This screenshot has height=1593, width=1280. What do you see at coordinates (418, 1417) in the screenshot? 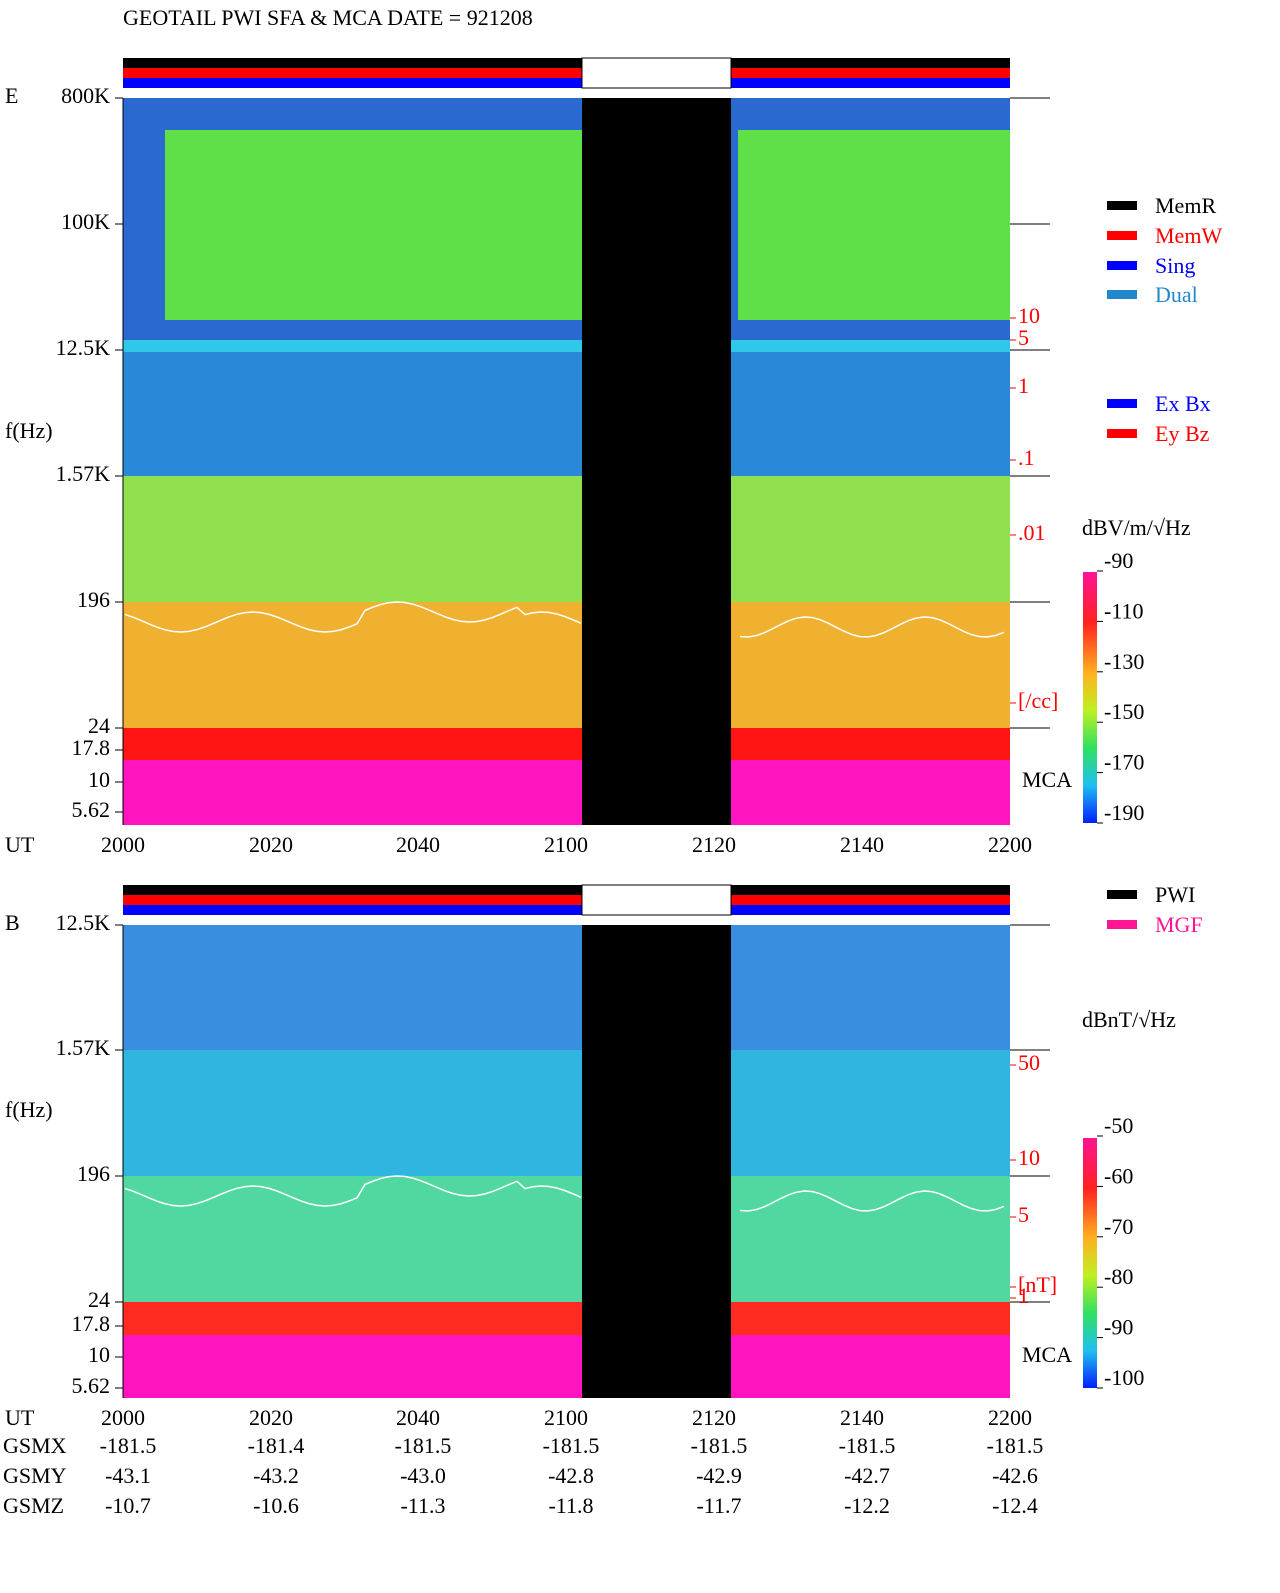
I see `x-tick-label: 2040` at bounding box center [418, 1417].